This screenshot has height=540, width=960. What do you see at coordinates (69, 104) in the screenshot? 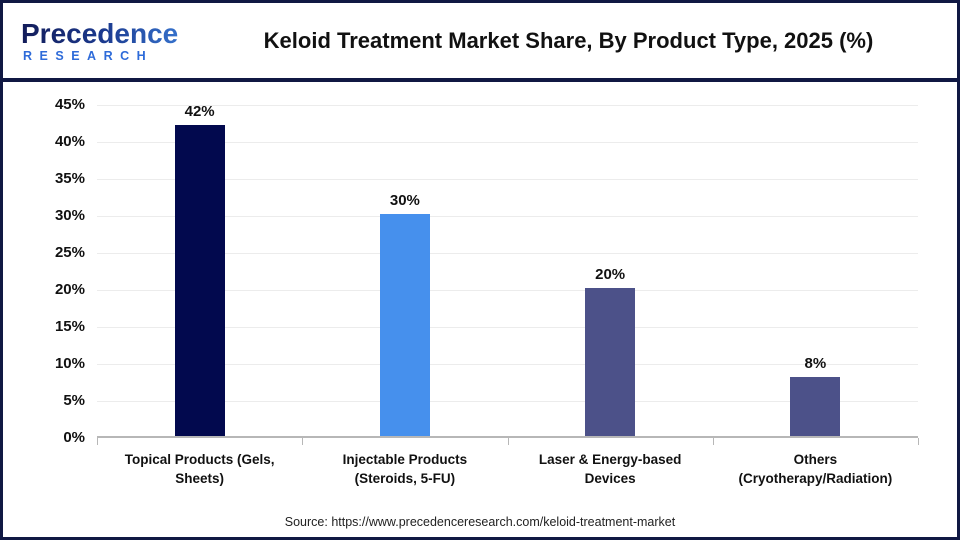
I see `y-axis-tick-label: 45%` at bounding box center [69, 104].